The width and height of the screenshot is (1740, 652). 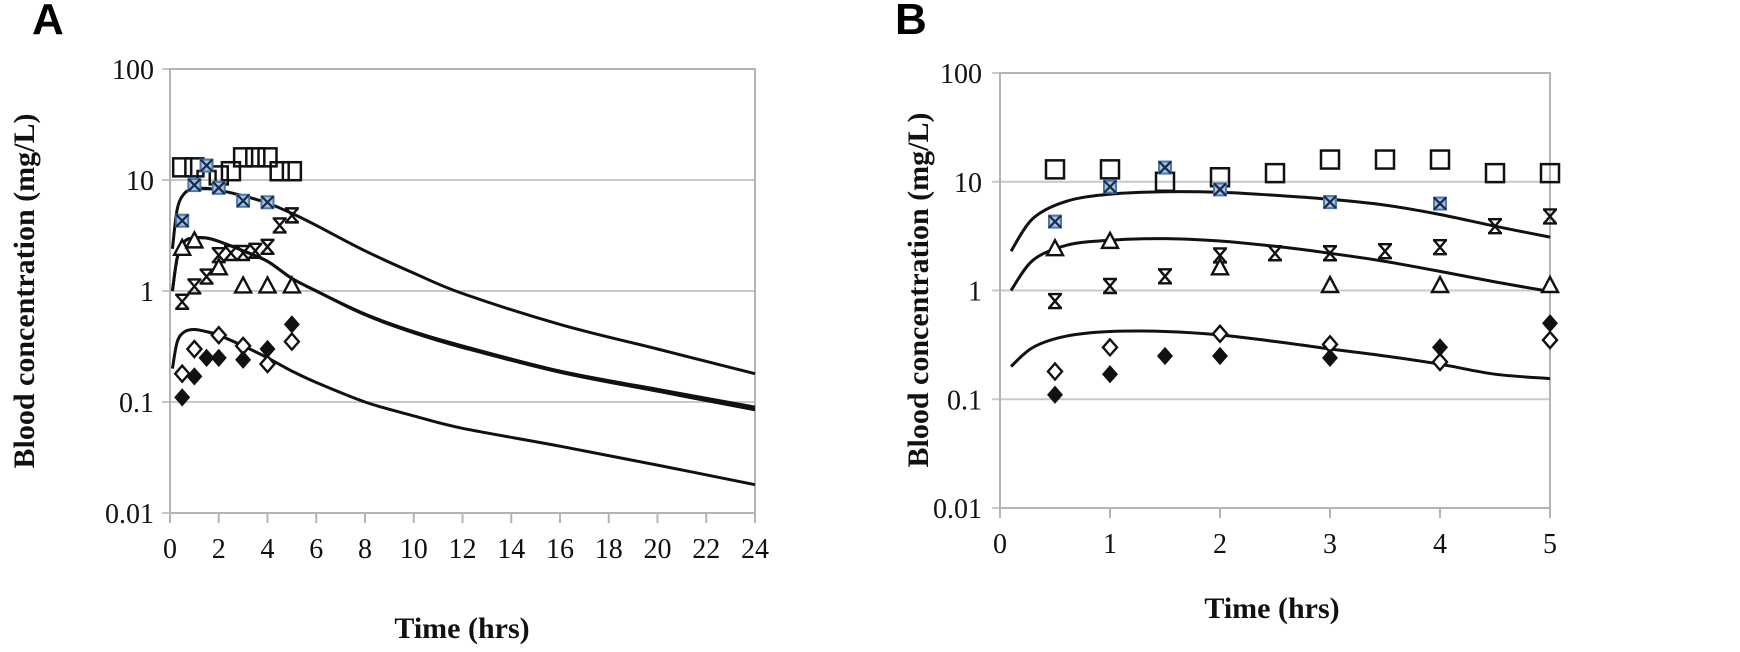 What do you see at coordinates (755, 549) in the screenshot?
I see `x-tick-label: 24` at bounding box center [755, 549].